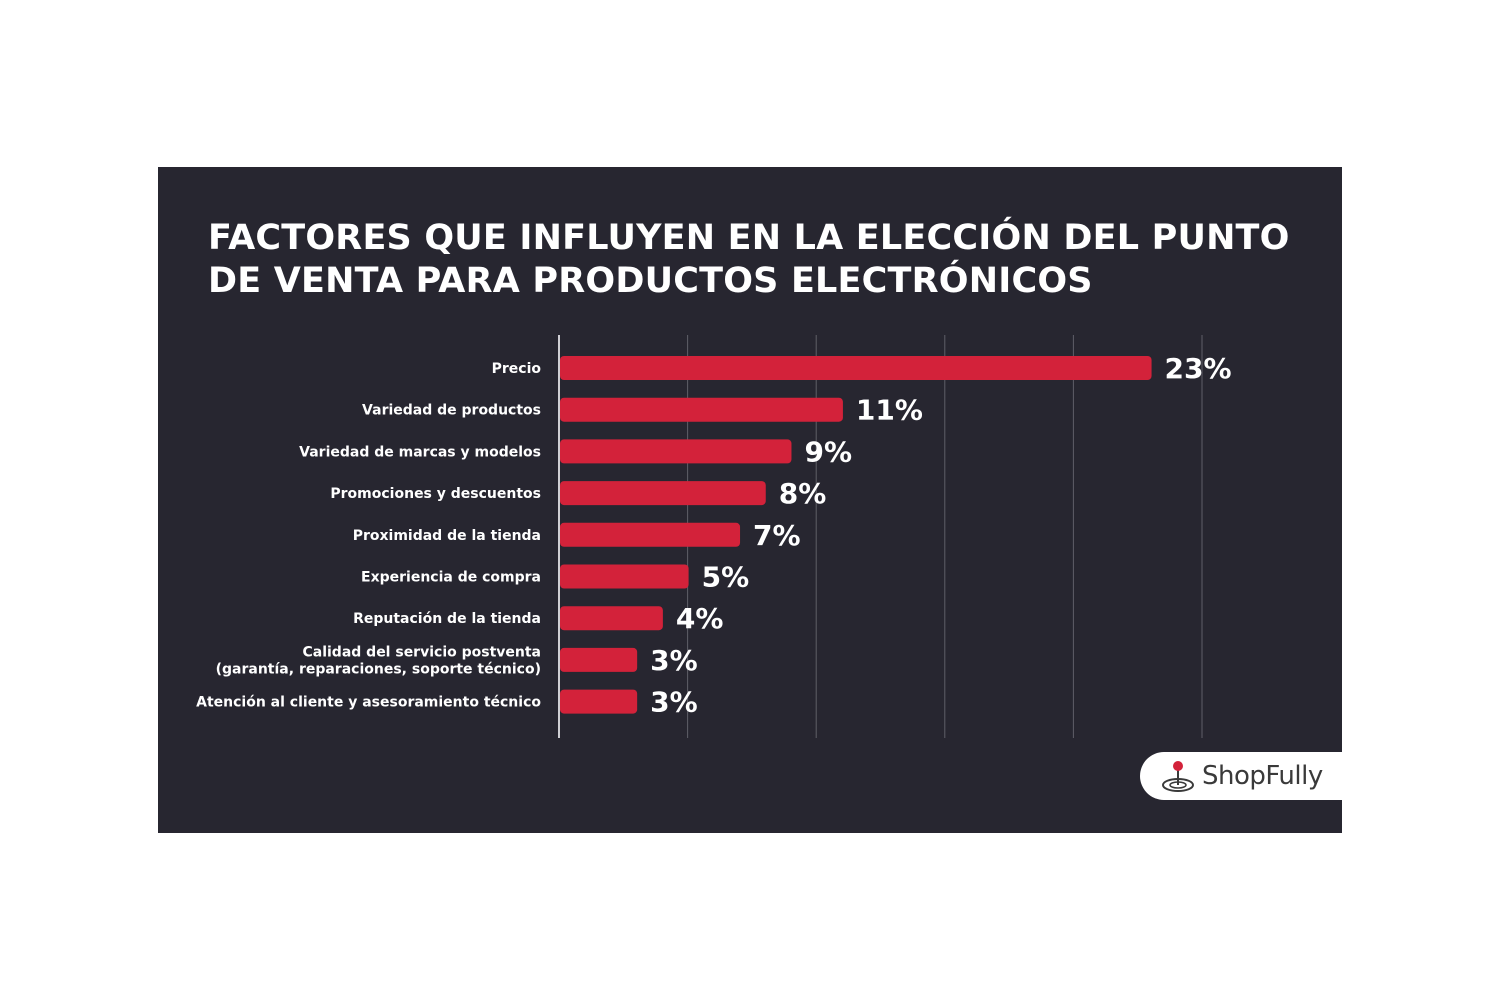  I want to click on data-label: 11%, so click(889, 410).